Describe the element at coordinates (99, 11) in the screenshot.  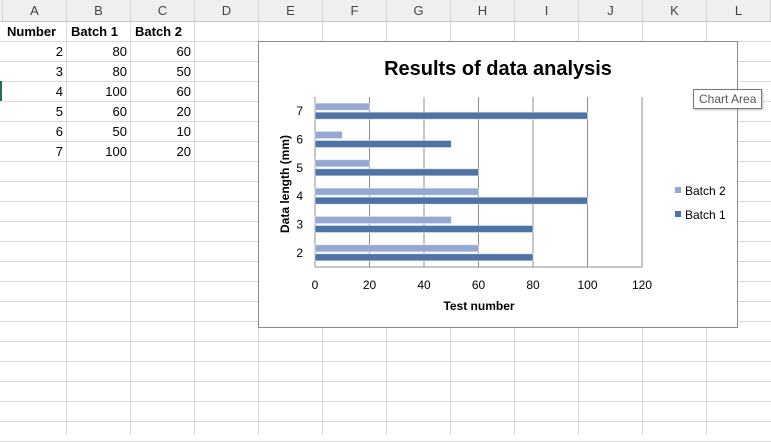
I see `column-header-b: B` at that location.